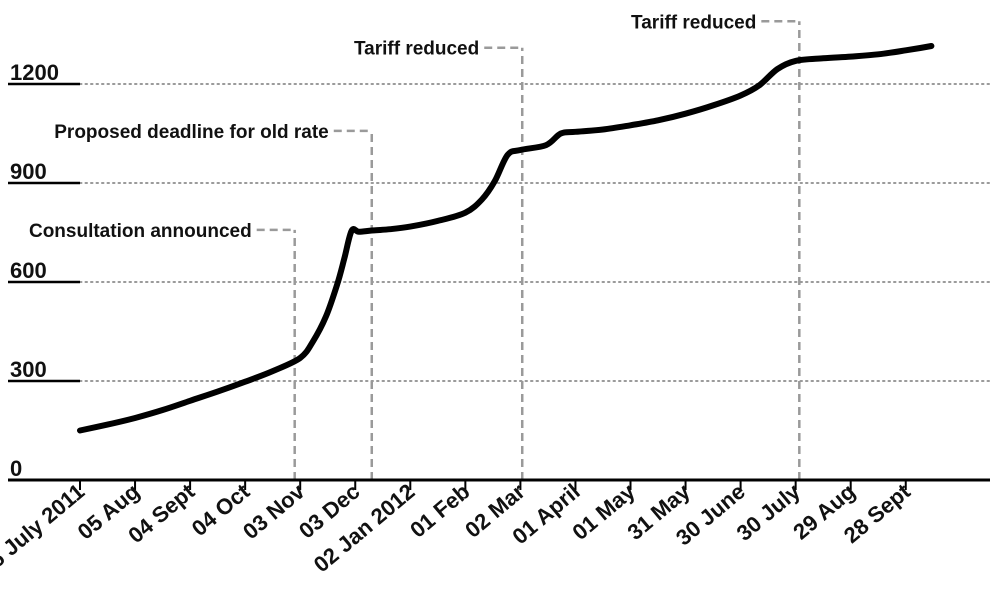  What do you see at coordinates (28, 270) in the screenshot?
I see `y-tick-label: 600` at bounding box center [28, 270].